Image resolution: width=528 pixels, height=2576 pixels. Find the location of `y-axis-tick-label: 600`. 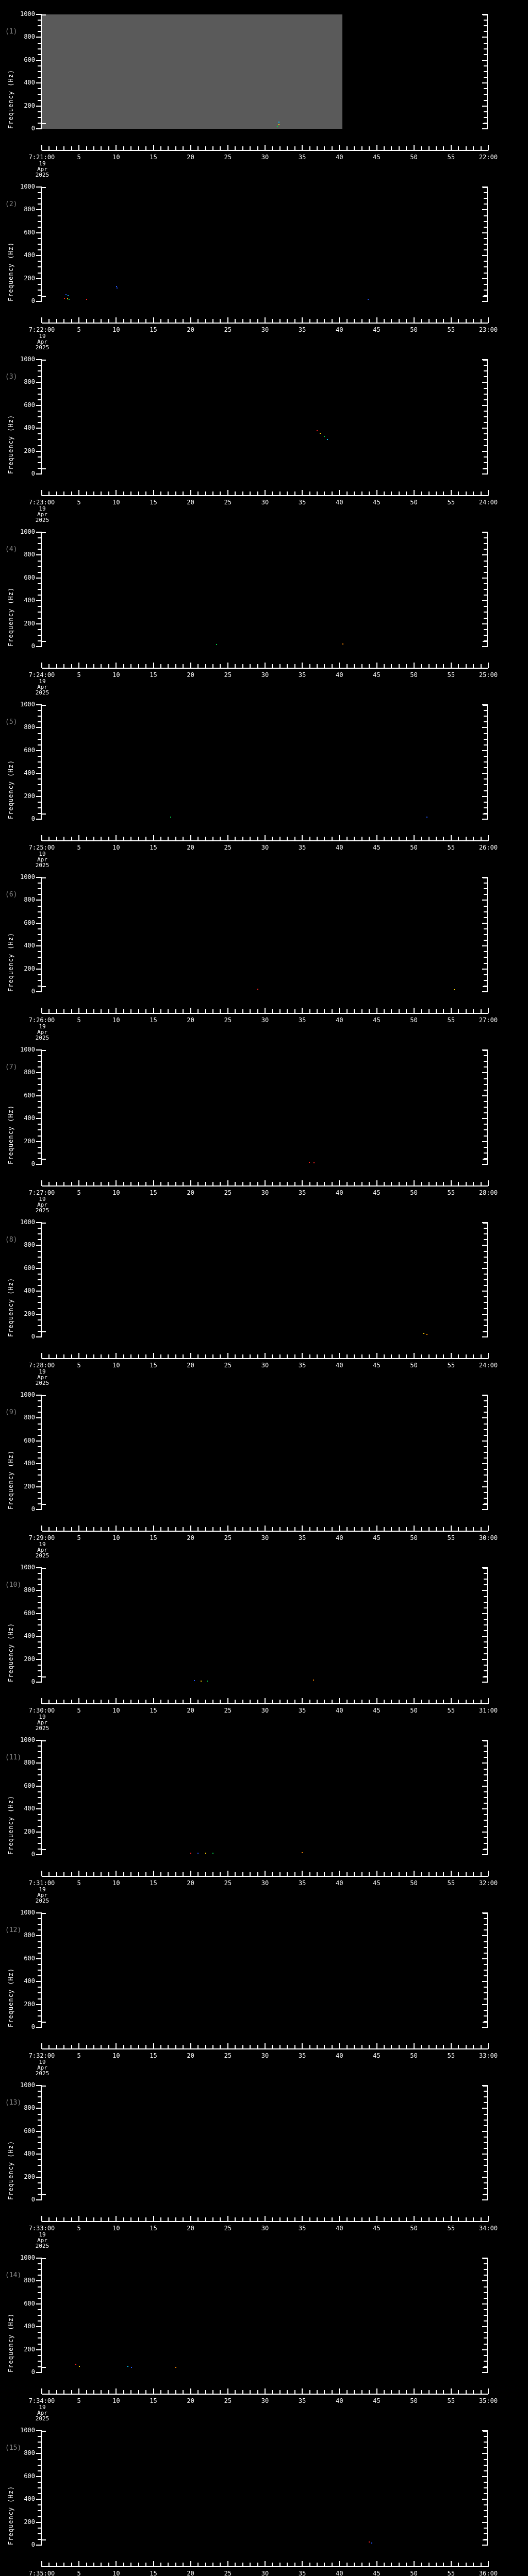

y-axis-tick-label: 600 is located at coordinates (29, 405).